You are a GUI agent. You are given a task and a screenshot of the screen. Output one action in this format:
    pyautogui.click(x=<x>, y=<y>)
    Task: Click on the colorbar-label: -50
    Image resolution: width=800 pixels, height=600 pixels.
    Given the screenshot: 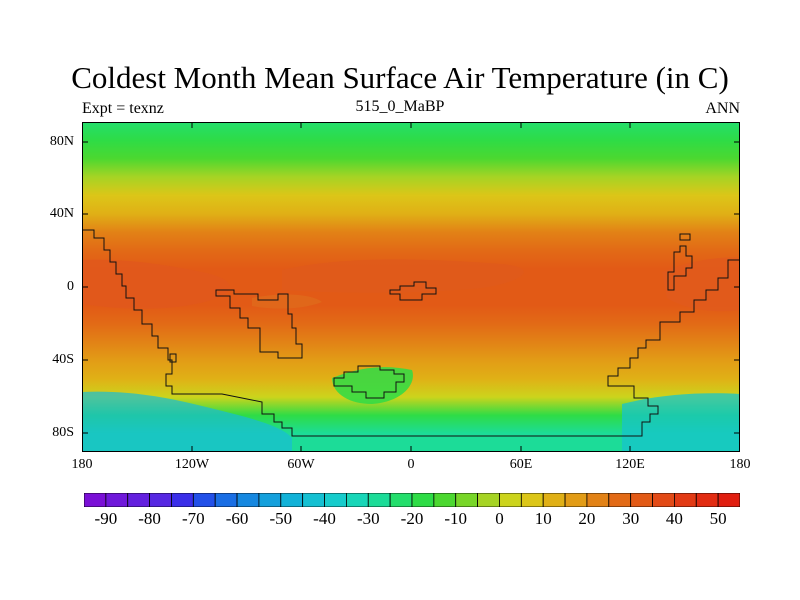 What is the action you would take?
    pyautogui.click(x=281, y=518)
    